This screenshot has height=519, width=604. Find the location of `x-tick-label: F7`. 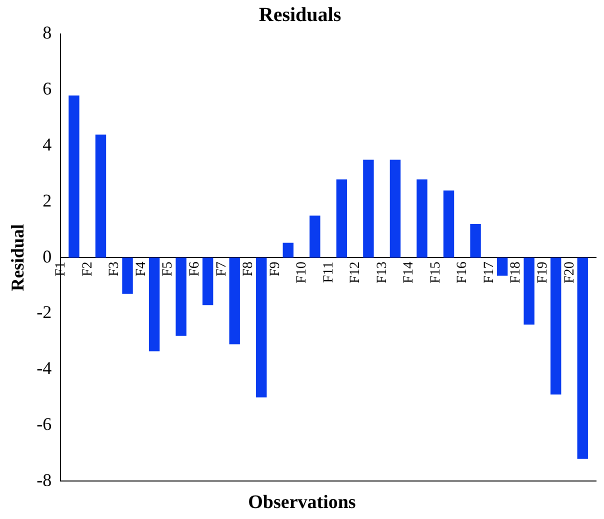

x-tick-label: F7 is located at coordinates (222, 269).